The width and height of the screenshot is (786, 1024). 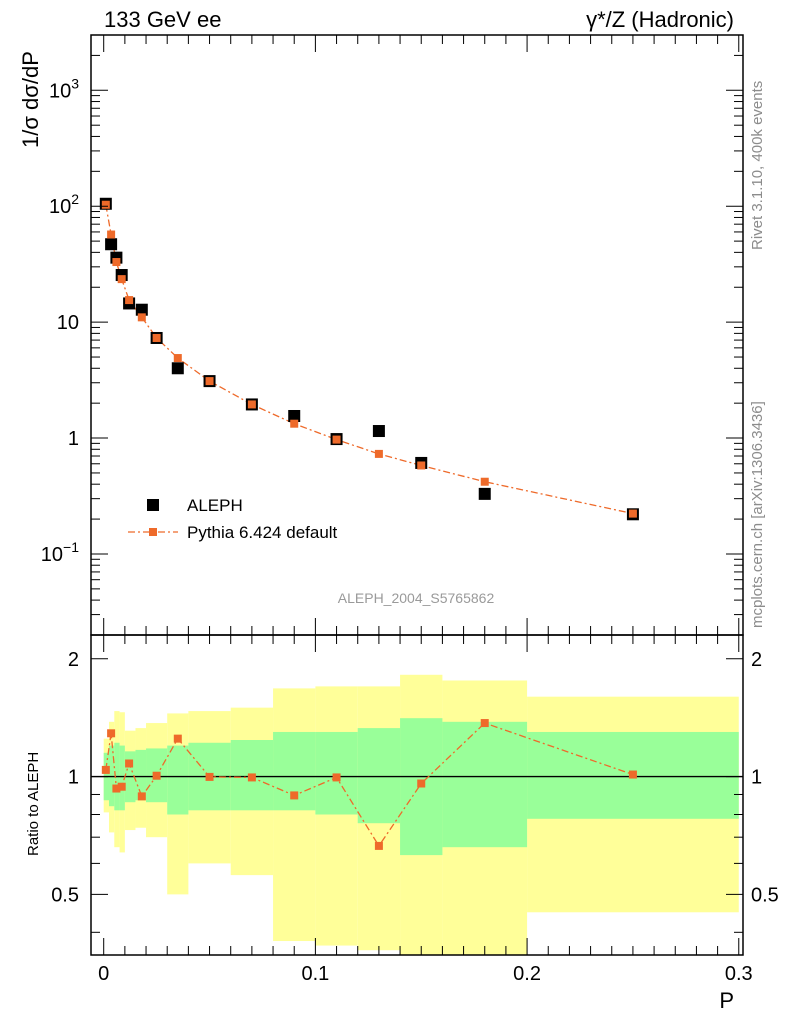 What do you see at coordinates (757, 514) in the screenshot?
I see `mcplots-label: mcplots.cern.ch [arXiv:1306.3436]` at bounding box center [757, 514].